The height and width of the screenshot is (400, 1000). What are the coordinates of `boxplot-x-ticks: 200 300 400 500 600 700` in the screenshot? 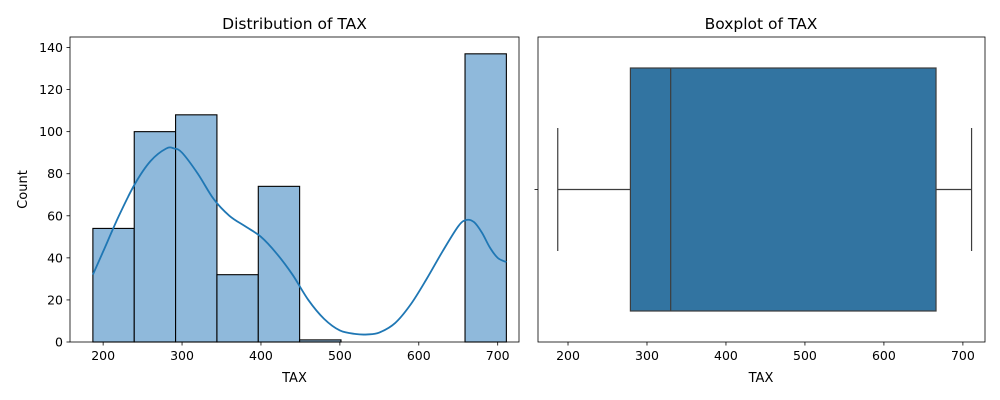 It's located at (765, 352).